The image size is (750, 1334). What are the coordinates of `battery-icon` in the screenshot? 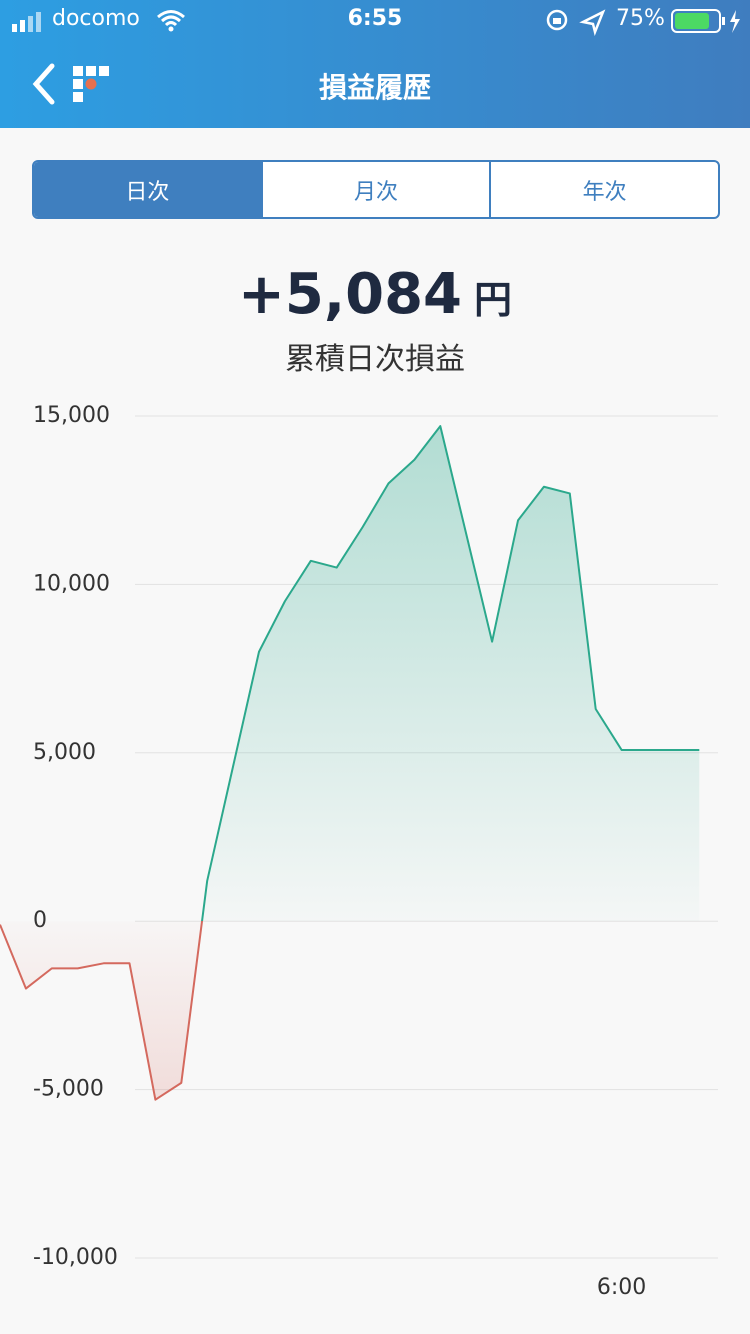 It's located at (705, 21).